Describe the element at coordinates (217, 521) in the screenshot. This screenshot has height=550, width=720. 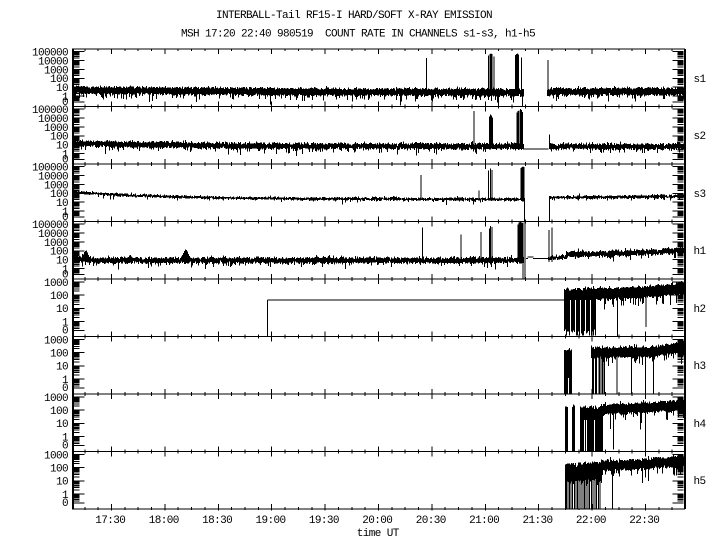
I see `svg-text: 18:30` at that location.